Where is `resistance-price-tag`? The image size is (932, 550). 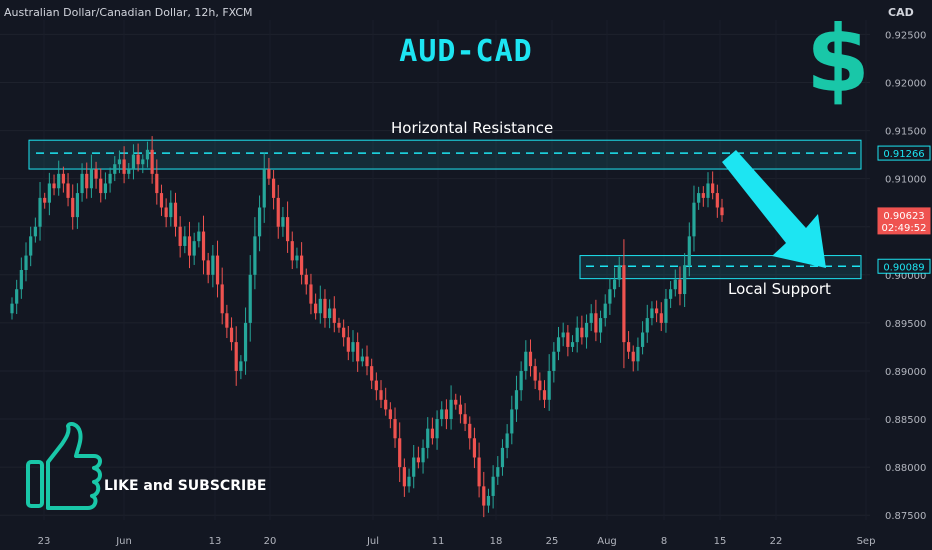
resistance-price-tag is located at coordinates (904, 153).